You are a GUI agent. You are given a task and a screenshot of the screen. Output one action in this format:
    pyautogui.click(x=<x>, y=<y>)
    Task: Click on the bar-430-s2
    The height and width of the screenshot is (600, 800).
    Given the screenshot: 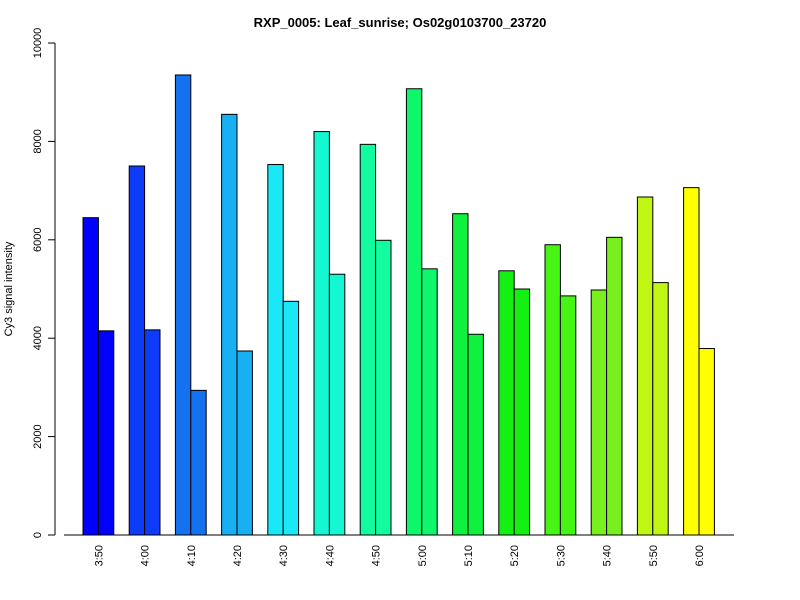 What is the action you would take?
    pyautogui.click(x=291, y=418)
    